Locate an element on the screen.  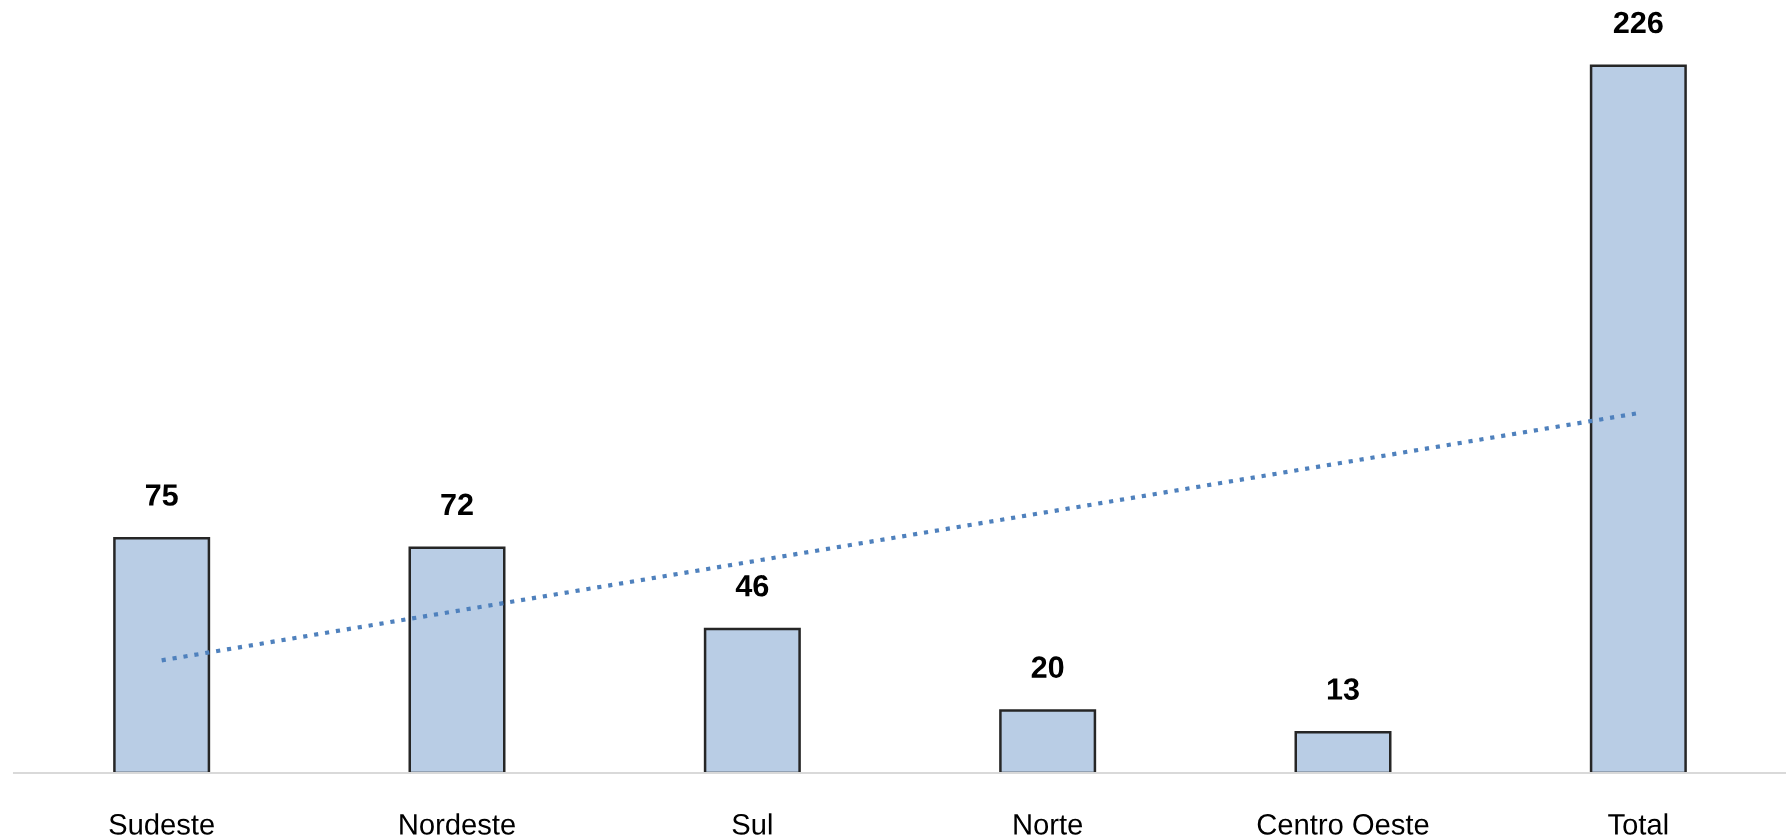
data-label: 75 is located at coordinates (161, 495).